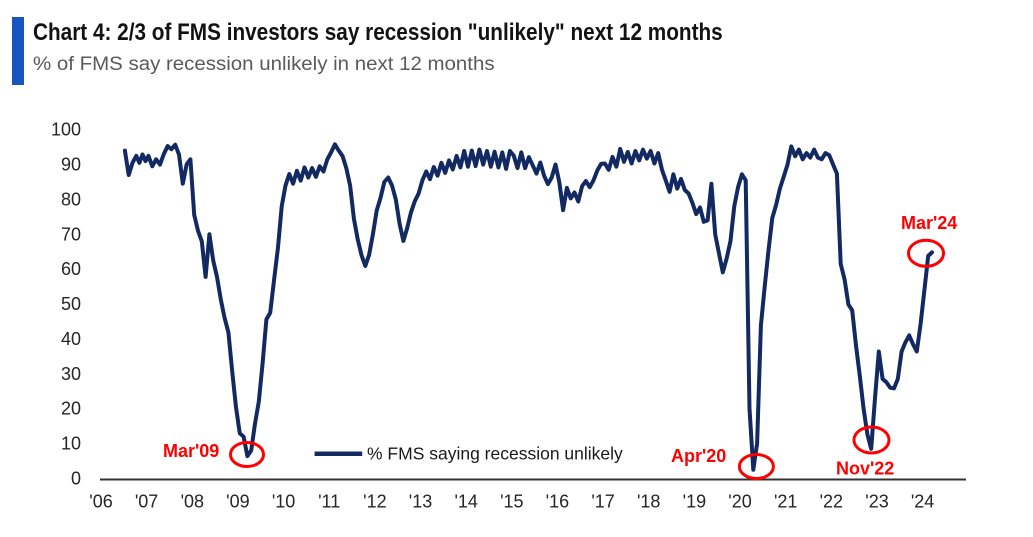  What do you see at coordinates (66, 130) in the screenshot?
I see `svg-text: 100` at bounding box center [66, 130].